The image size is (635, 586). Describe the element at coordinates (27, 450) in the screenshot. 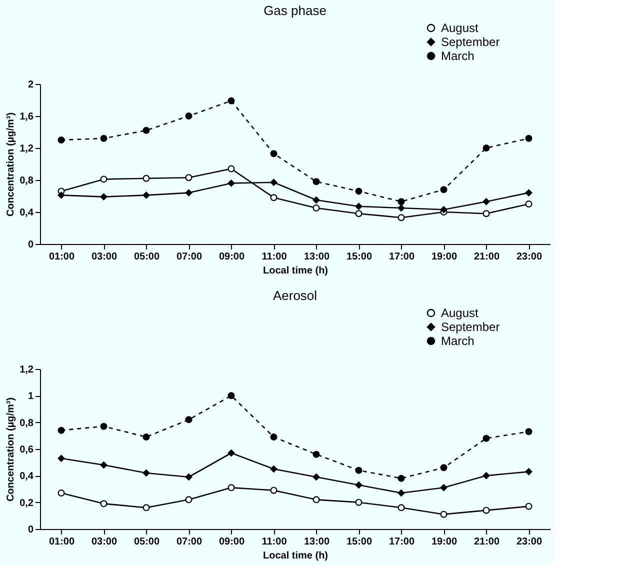

I see `y-tick-label: 0,6` at that location.